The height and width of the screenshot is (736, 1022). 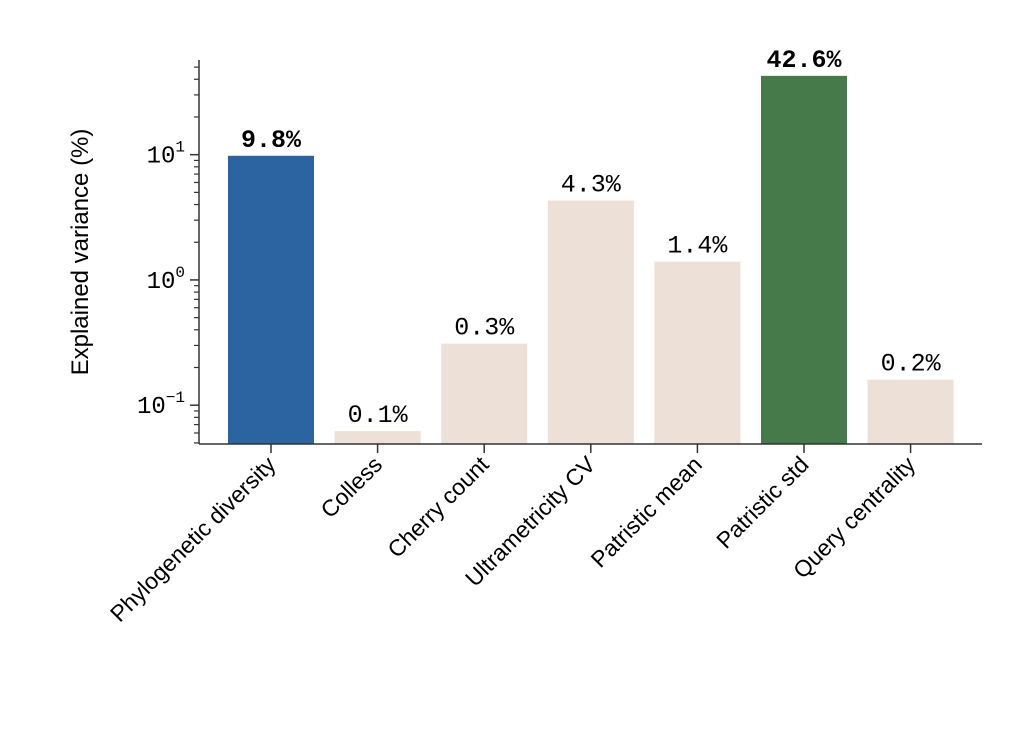 I want to click on x-tick-label: Cherry count, so click(x=438, y=507).